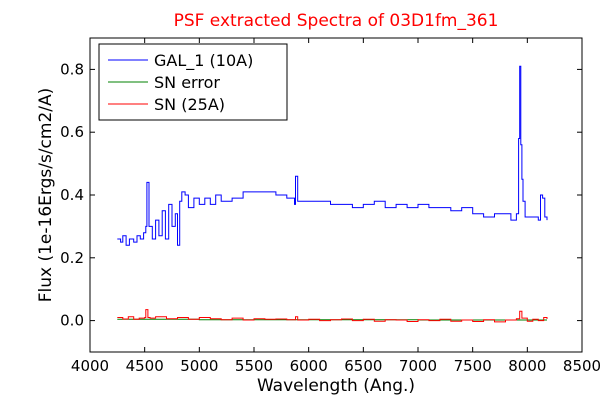 The image size is (600, 400). What do you see at coordinates (187, 82) in the screenshot?
I see `legend-entry-2: SN error` at bounding box center [187, 82].